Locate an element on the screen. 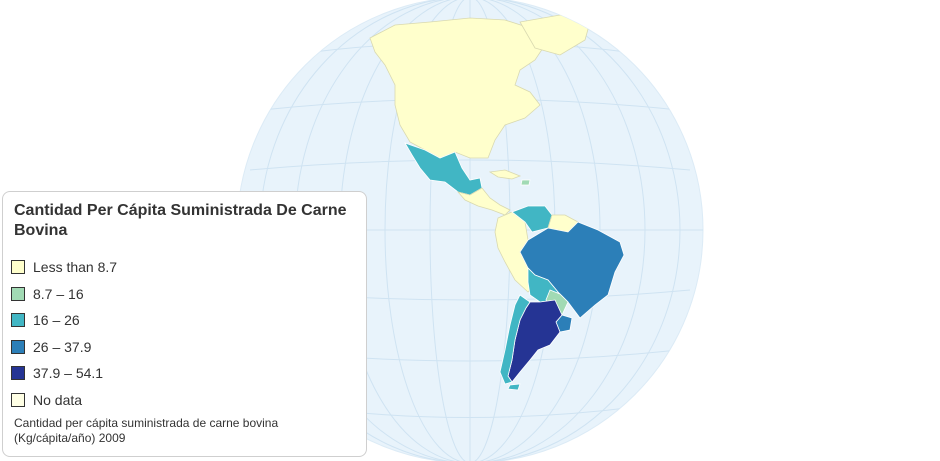 This screenshot has width=940, height=461. legend-label: Less than 8.7 is located at coordinates (75, 267).